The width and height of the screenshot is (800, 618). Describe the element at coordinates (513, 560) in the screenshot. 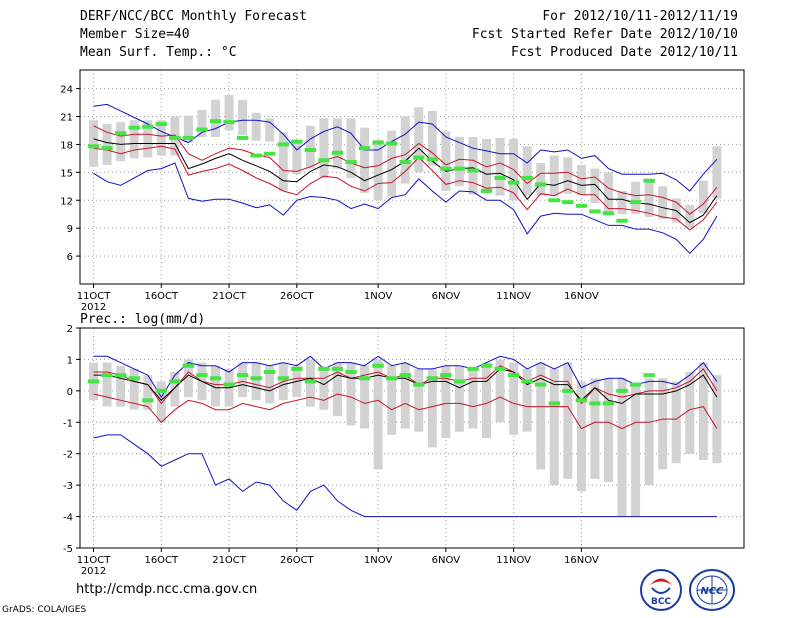

I see `prec-xtick-label: 11NOV` at that location.